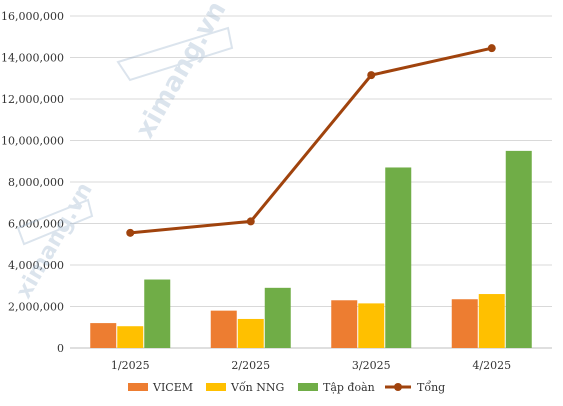 Image resolution: width=563 pixels, height=406 pixels. What do you see at coordinates (130, 365) in the screenshot?
I see `x-tick-label: 1/2025` at bounding box center [130, 365].